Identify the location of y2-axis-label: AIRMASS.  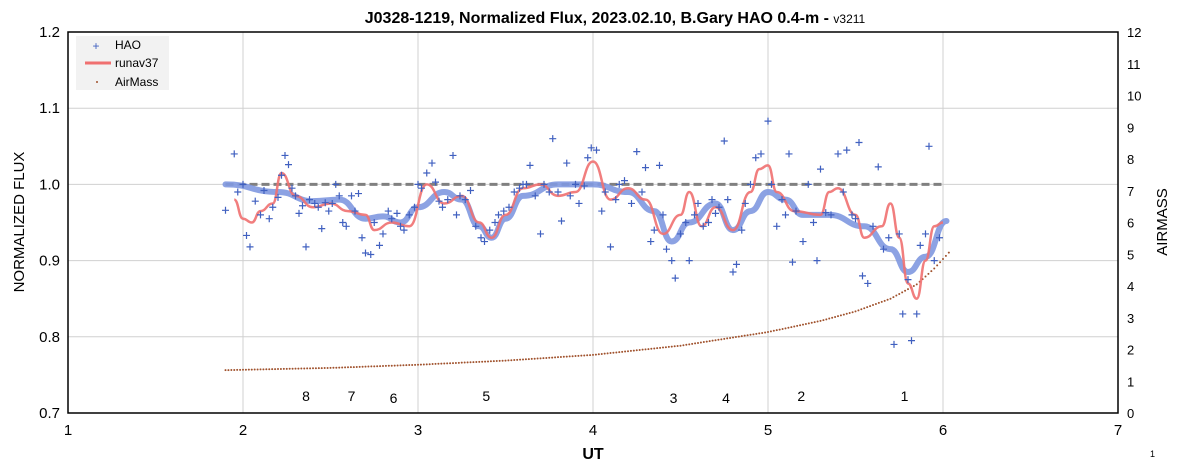
(1162, 222).